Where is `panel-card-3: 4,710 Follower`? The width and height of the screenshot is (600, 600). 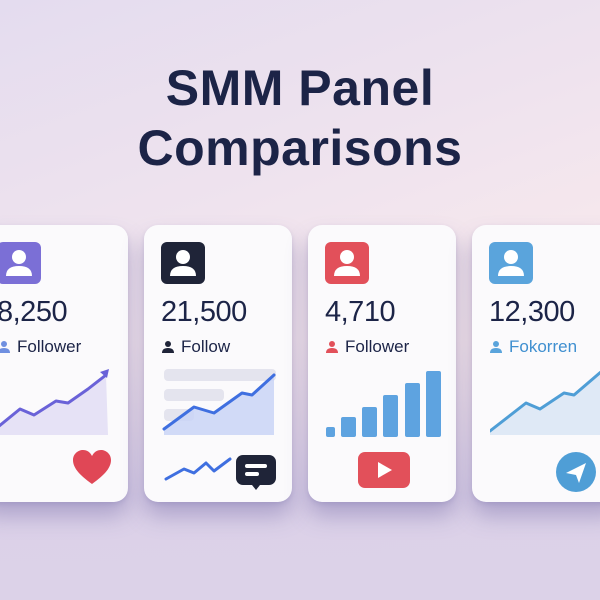 panel-card-3: 4,710 Follower is located at coordinates (382, 363).